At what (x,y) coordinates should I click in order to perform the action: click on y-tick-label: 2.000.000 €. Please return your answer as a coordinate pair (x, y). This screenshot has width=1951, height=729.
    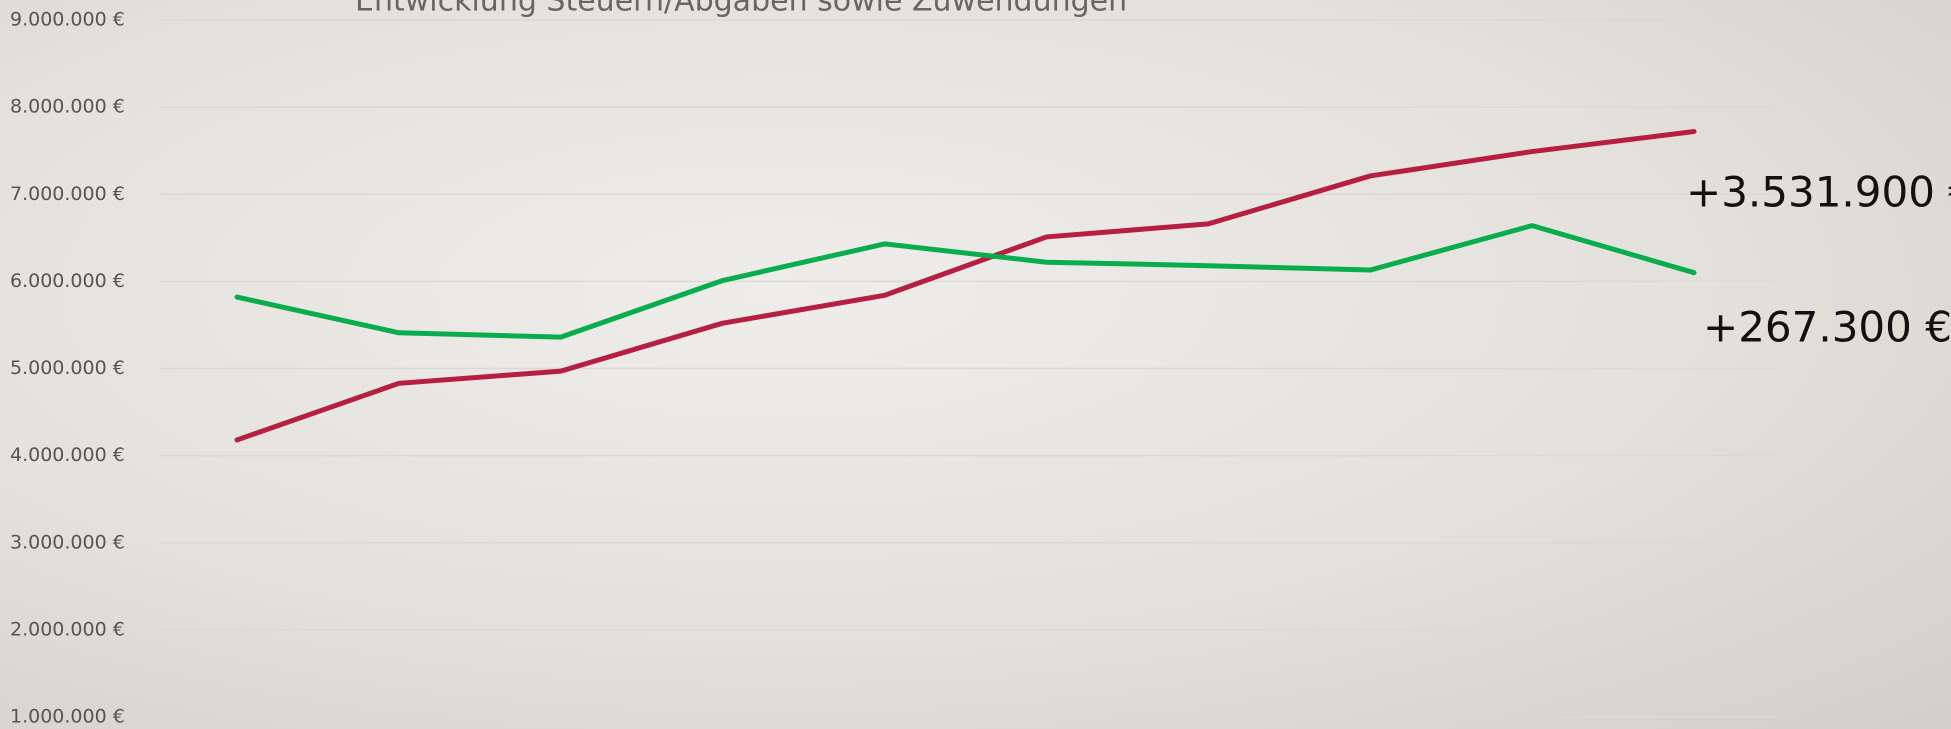
    Looking at the image, I should click on (67, 629).